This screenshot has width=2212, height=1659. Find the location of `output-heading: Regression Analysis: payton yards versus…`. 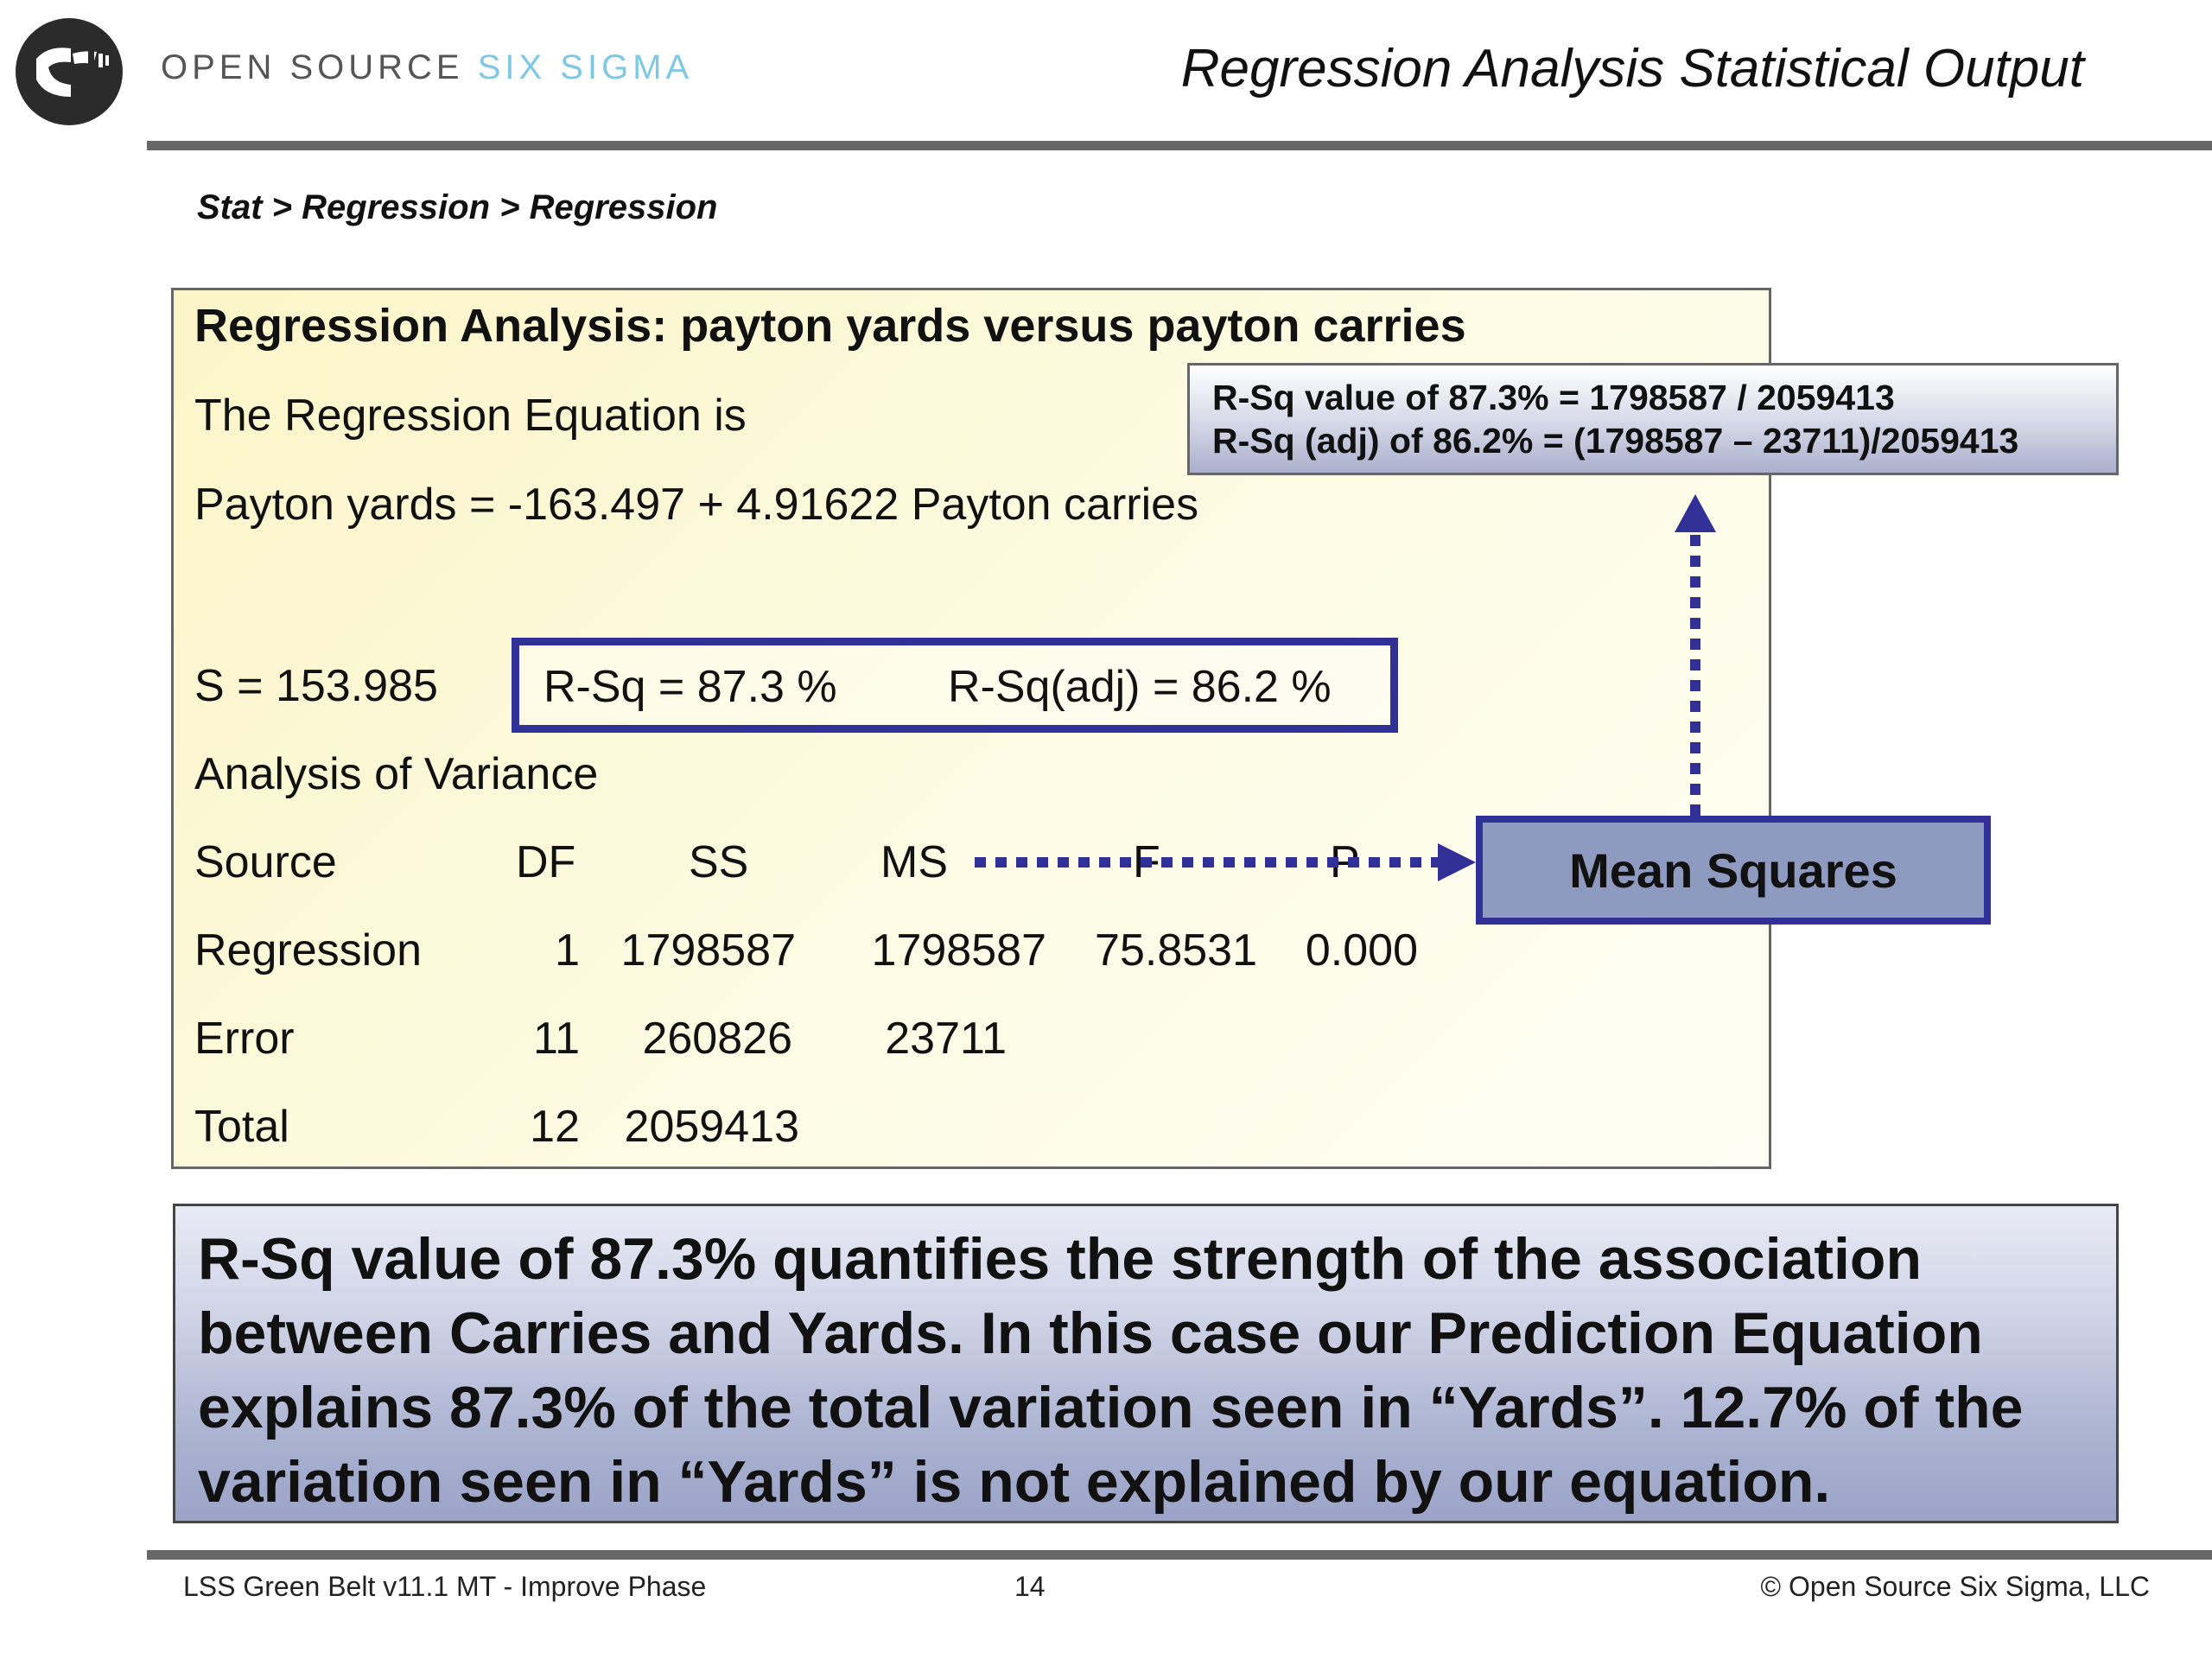

output-heading: Regression Analysis: payton yards versus… is located at coordinates (830, 326).